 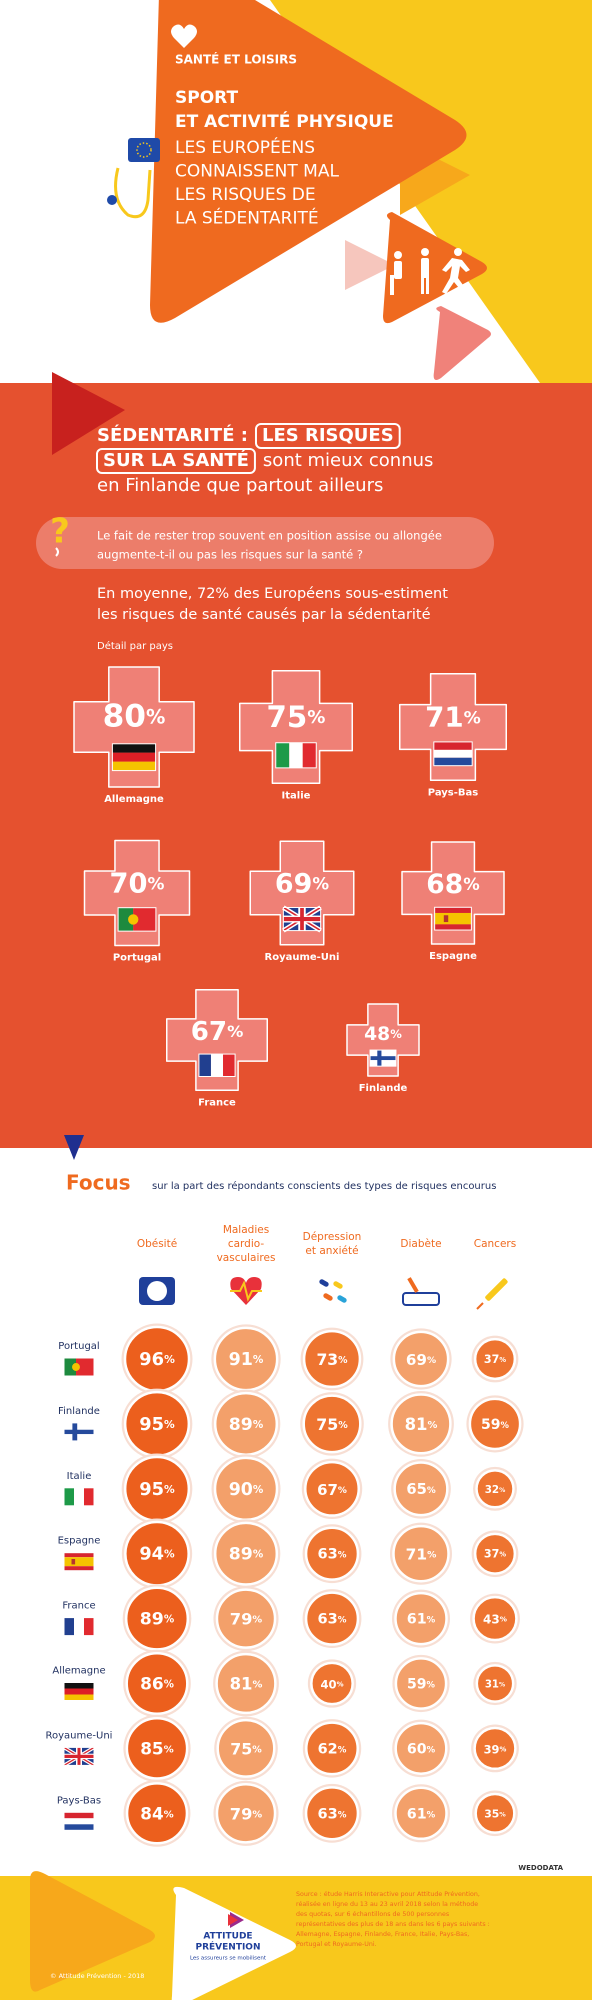 I want to click on bubble-value: 73%, so click(x=332, y=1360).